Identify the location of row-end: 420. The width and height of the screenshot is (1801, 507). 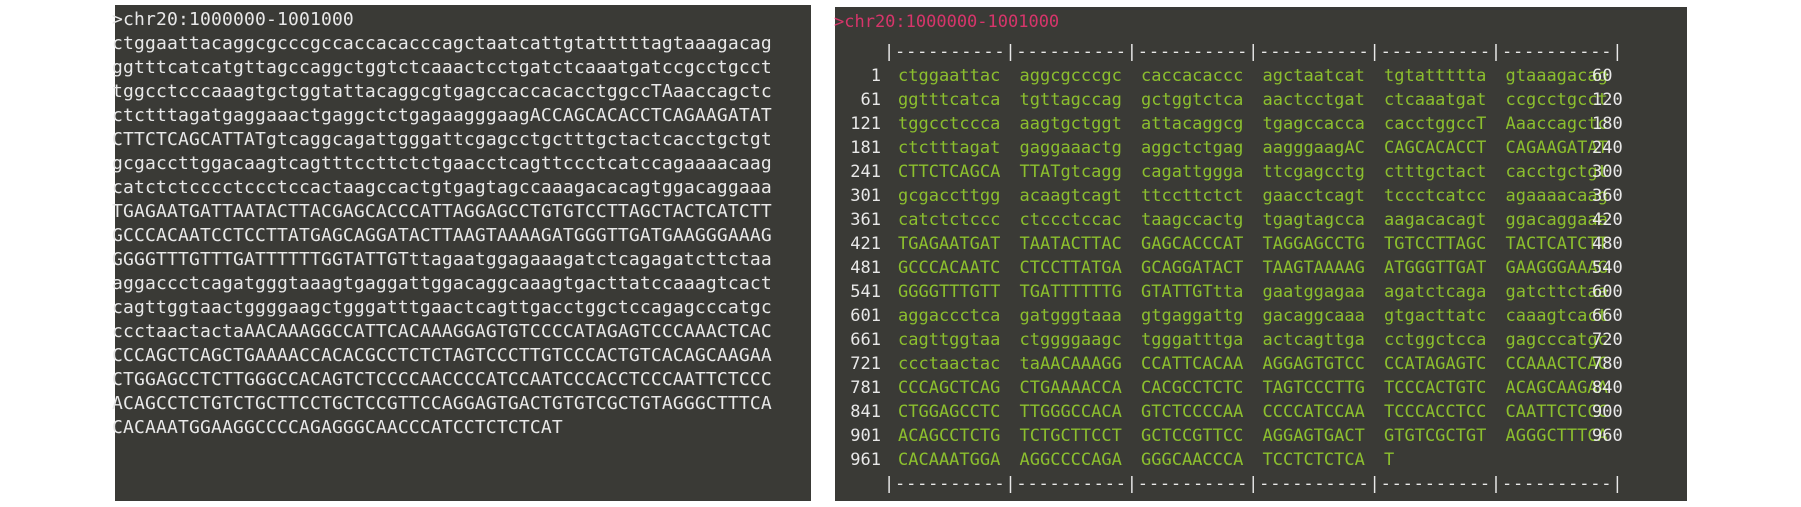
(1607, 220).